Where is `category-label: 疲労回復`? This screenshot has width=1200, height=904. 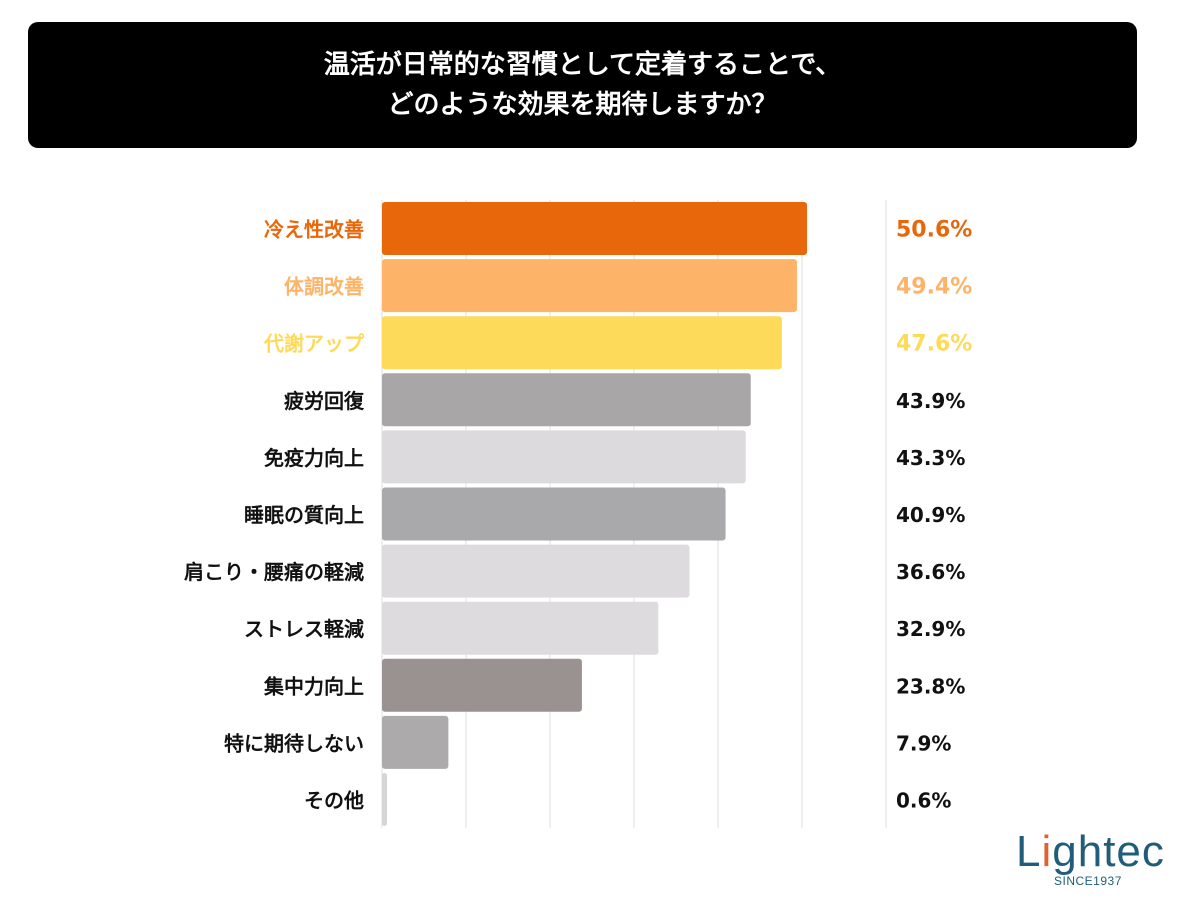
category-label: 疲労回復 is located at coordinates (324, 401).